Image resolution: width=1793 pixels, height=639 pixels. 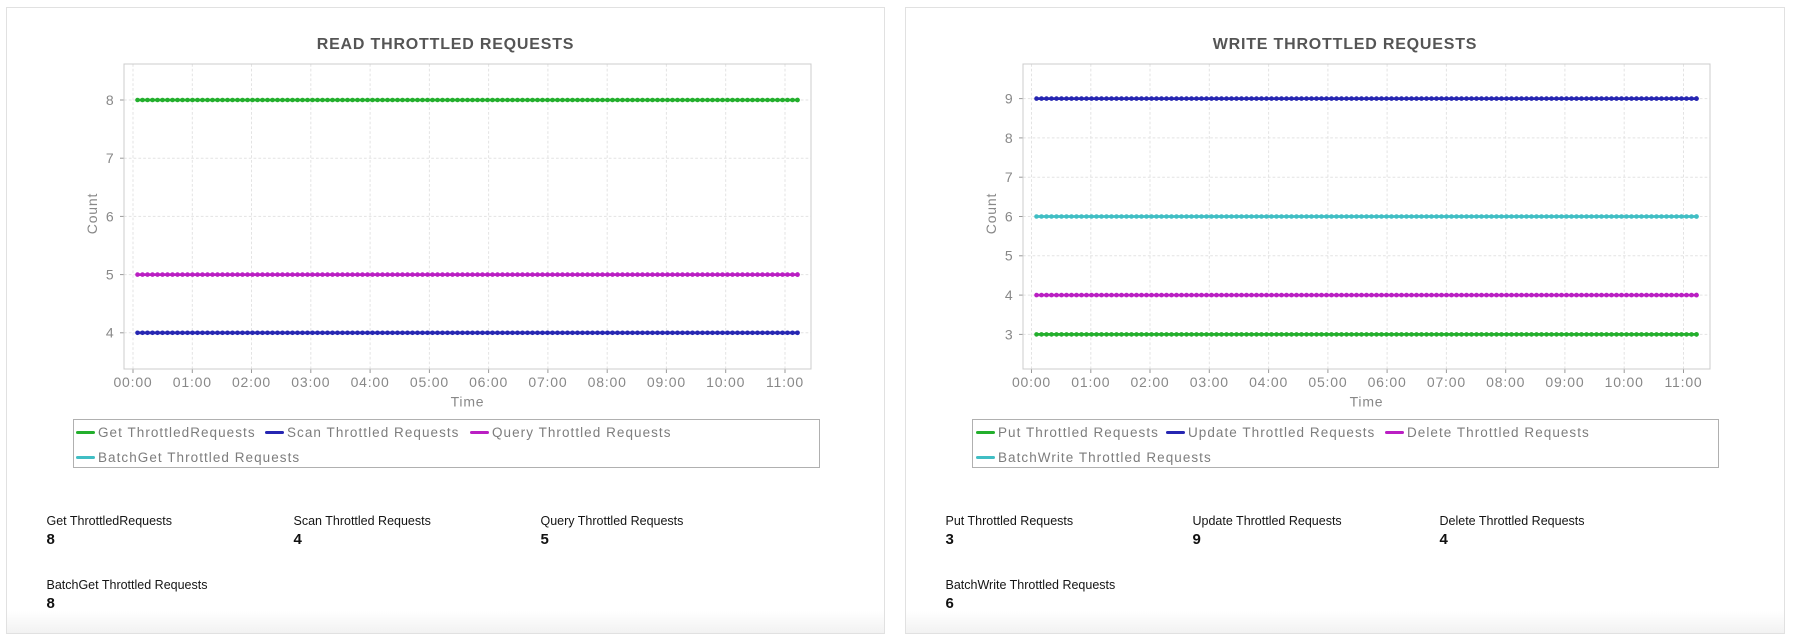 What do you see at coordinates (1009, 334) in the screenshot?
I see `svg-text: 3` at bounding box center [1009, 334].